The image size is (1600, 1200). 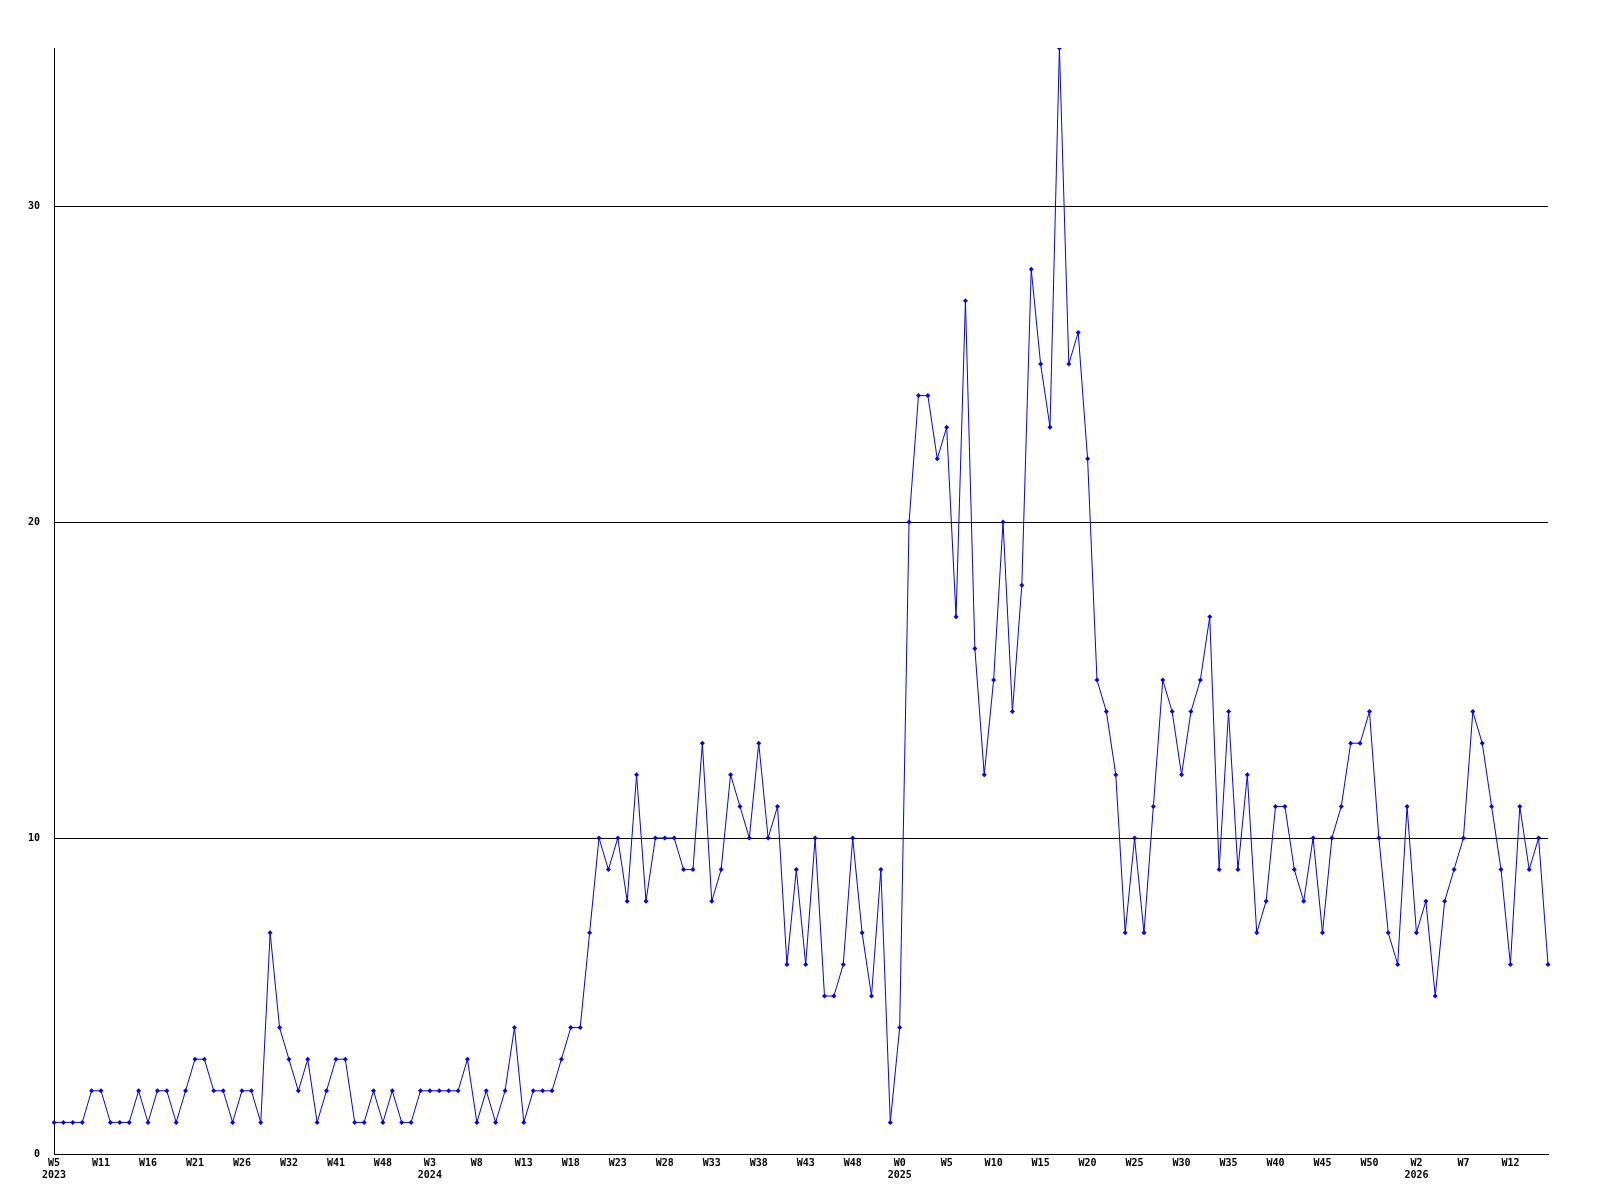 I want to click on x-tick-label: W13, so click(x=523, y=1162).